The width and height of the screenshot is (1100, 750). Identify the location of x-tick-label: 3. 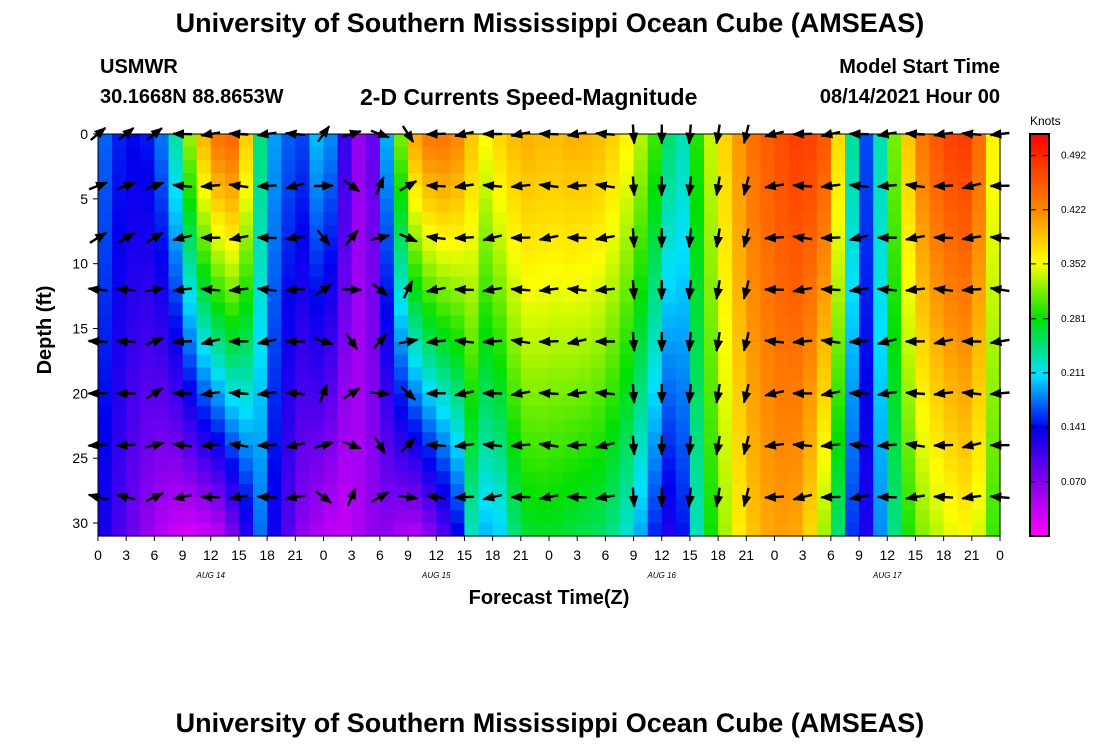
(352, 555).